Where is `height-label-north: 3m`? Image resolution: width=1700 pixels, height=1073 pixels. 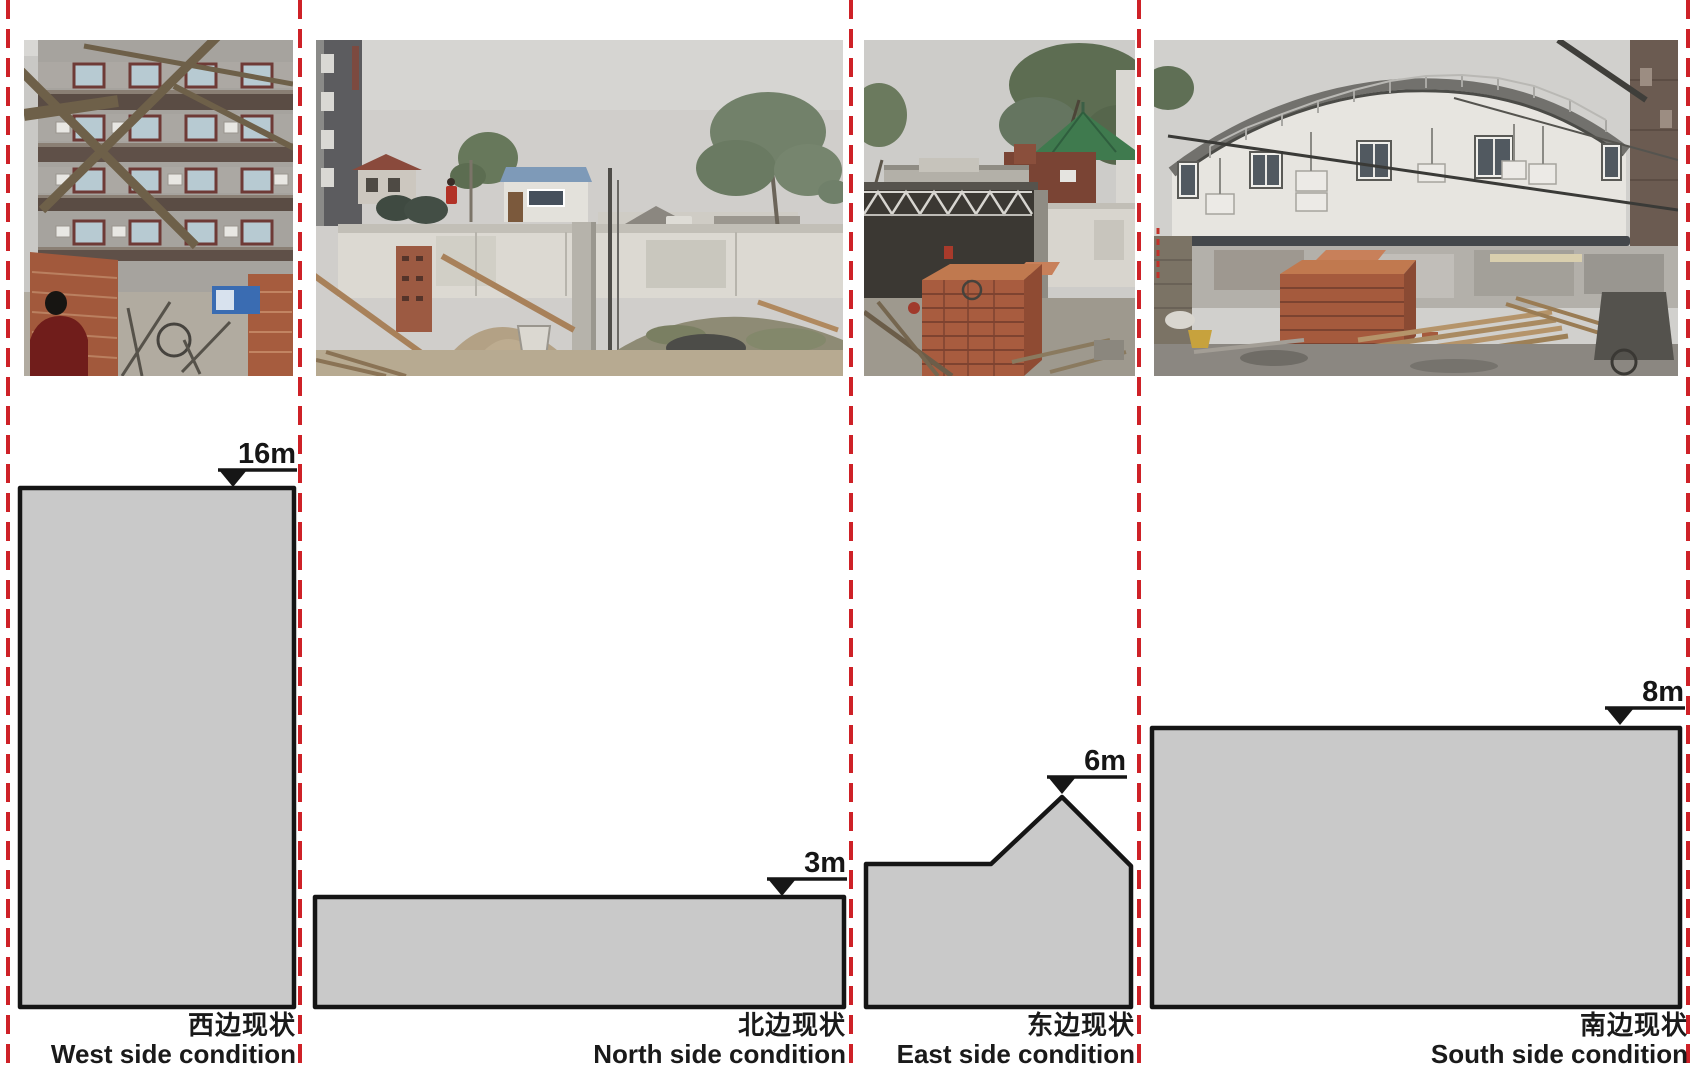
height-label-north: 3m is located at coordinates (825, 863).